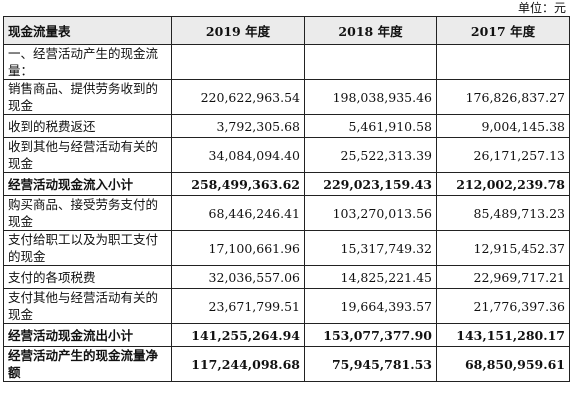 This screenshot has width=572, height=415. What do you see at coordinates (370, 184) in the screenshot?
I see `cell-2018: 229,023,159.43` at bounding box center [370, 184].